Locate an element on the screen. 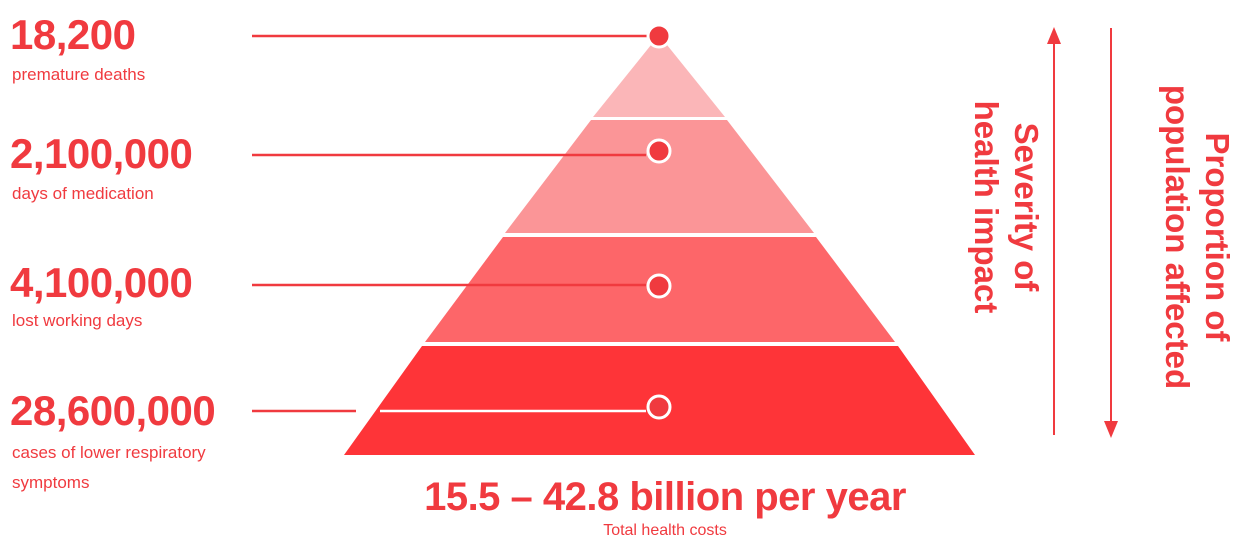 The width and height of the screenshot is (1239, 543). severity-axis-label-line1: Severity of is located at coordinates (1026, 207).